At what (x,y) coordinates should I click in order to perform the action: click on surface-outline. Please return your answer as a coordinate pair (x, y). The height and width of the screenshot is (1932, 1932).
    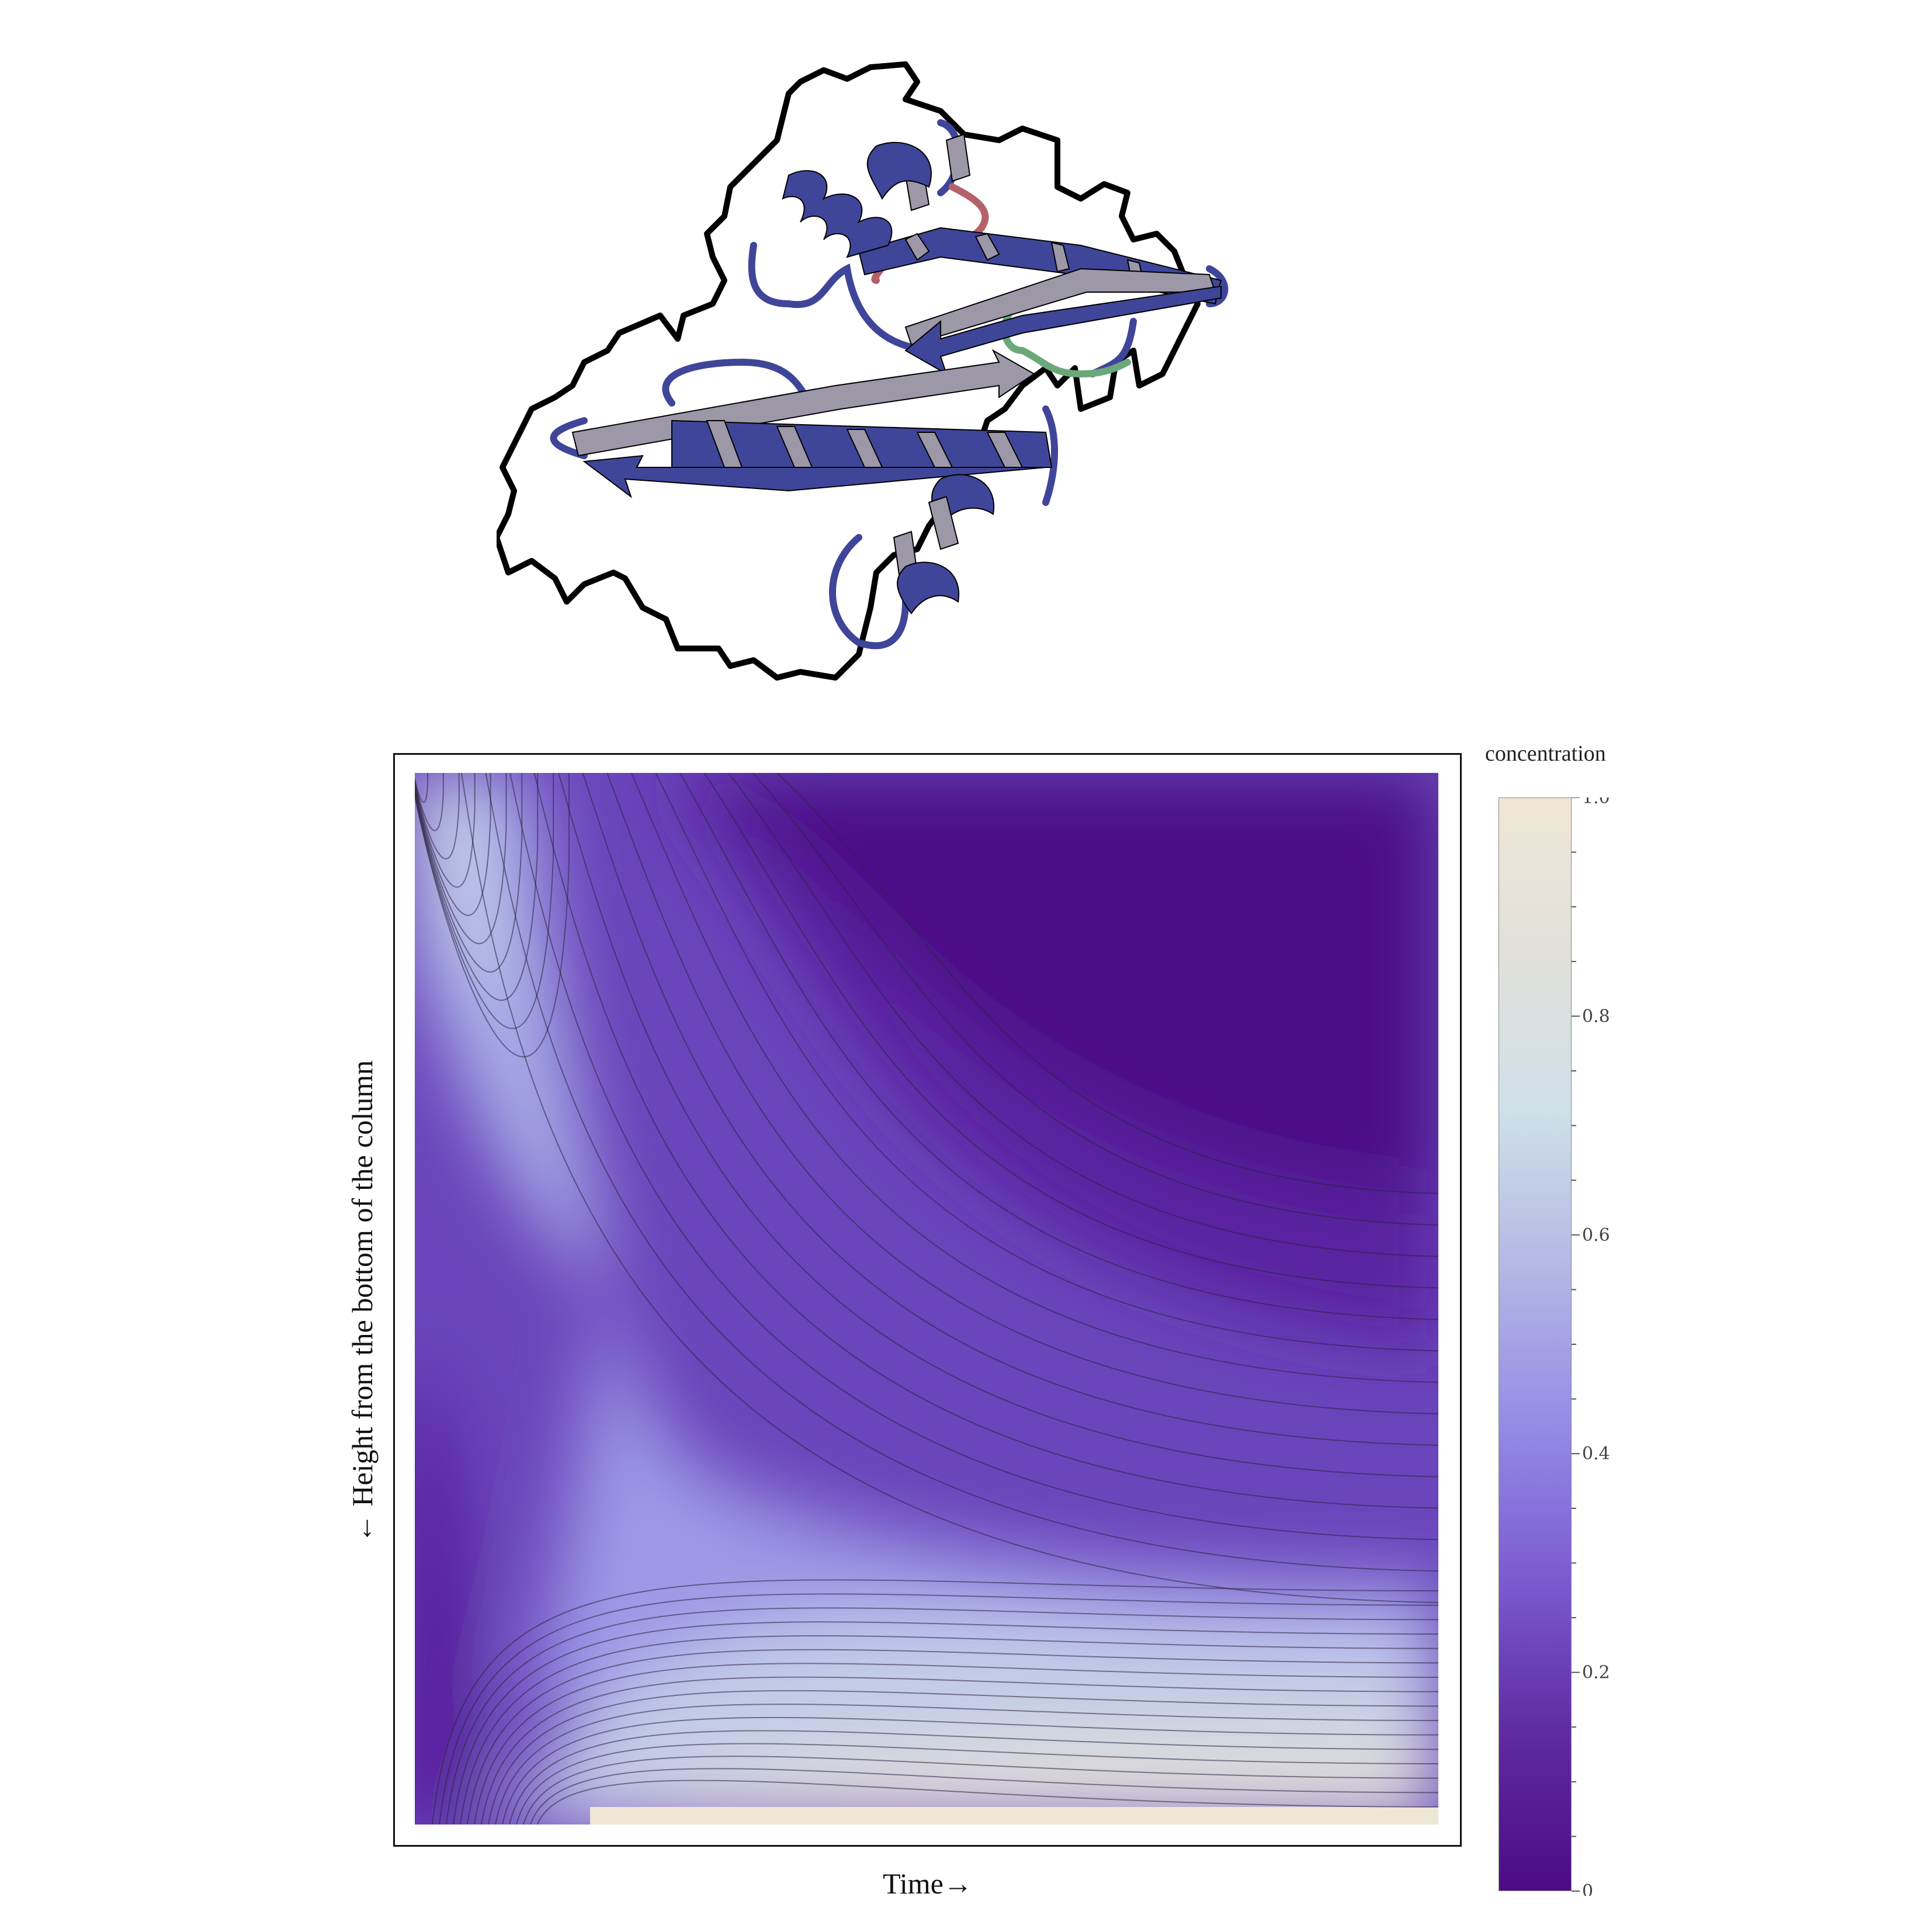
    Looking at the image, I should click on (849, 371).